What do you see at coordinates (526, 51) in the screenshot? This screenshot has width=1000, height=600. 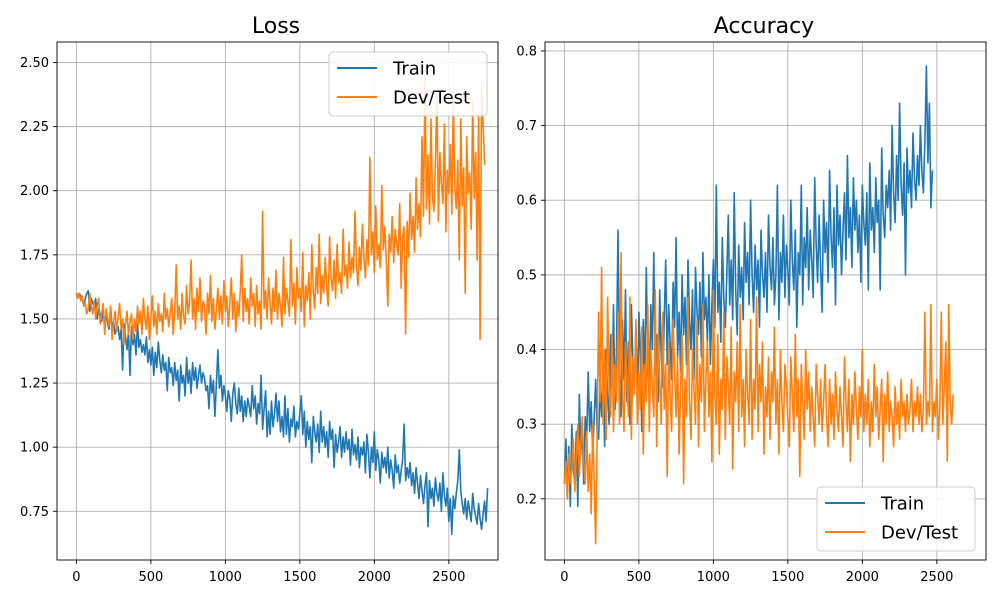 I see `accuracy-y-tick-label: 0.8` at bounding box center [526, 51].